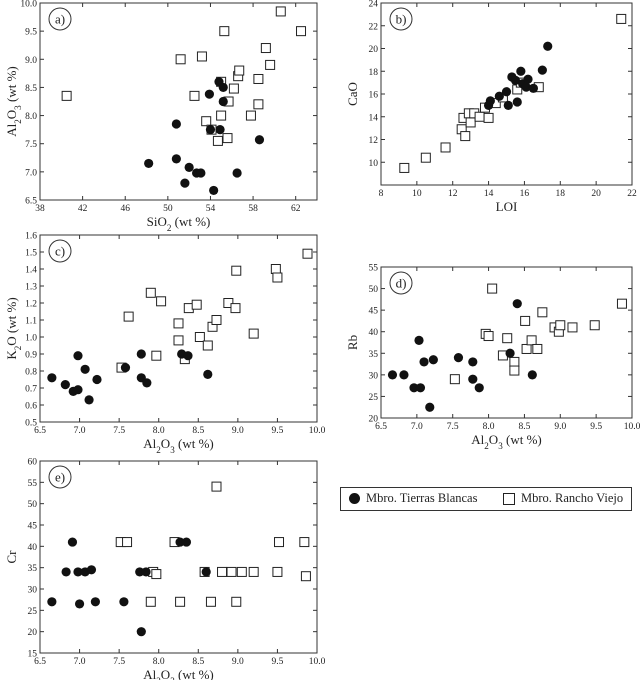 The width and height of the screenshot is (643, 680). What do you see at coordinates (489, 194) in the screenshot?
I see `x-tick-label: 14` at bounding box center [489, 194].